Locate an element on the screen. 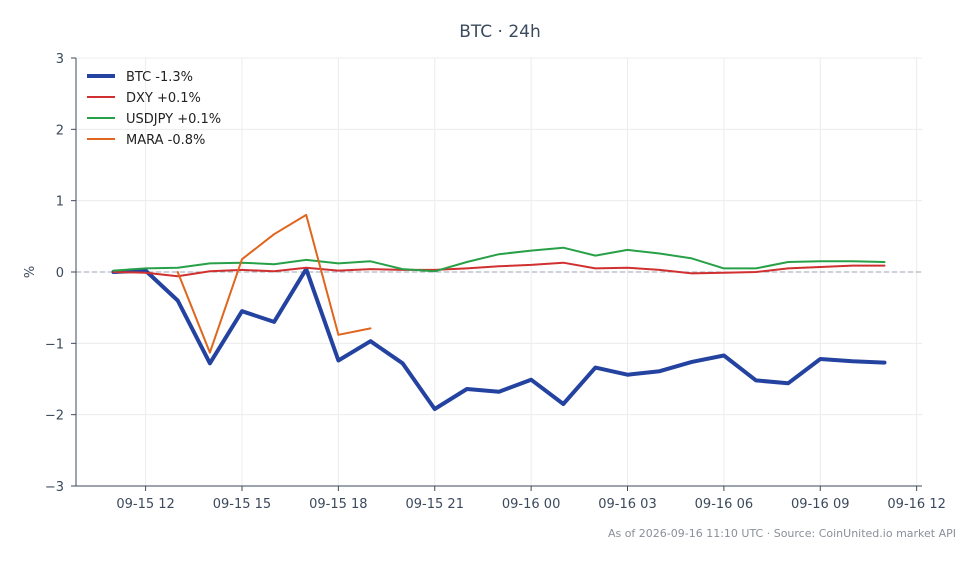  y-tick-label: 1 is located at coordinates (60, 202).